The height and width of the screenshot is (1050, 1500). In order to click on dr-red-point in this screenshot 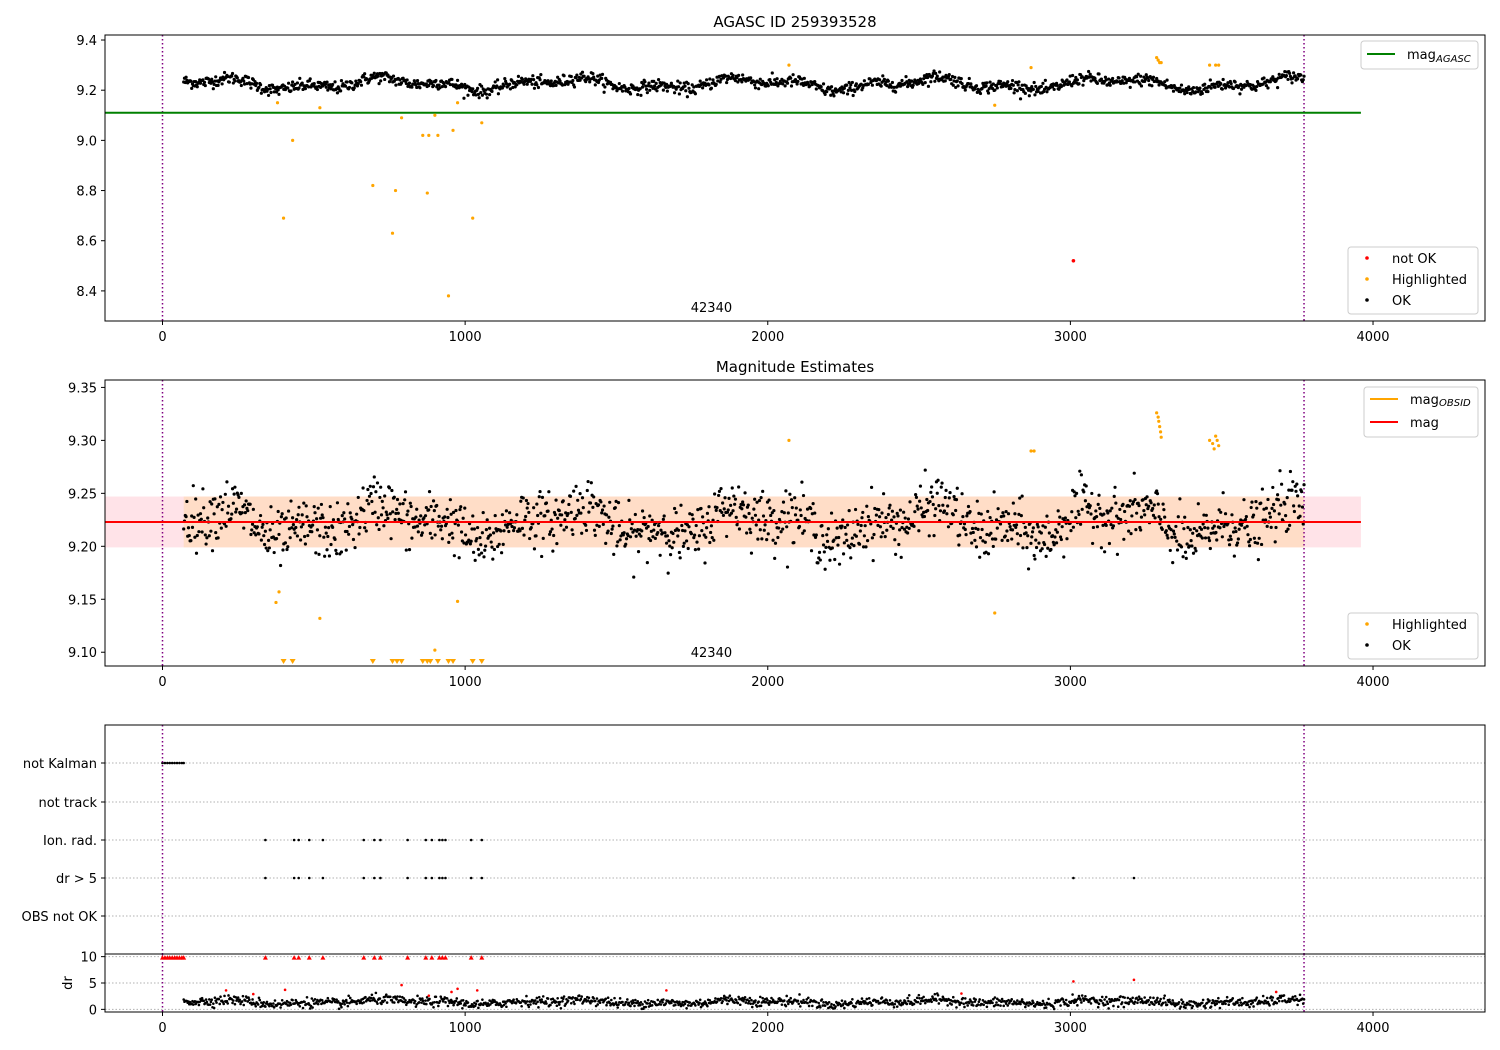, I will do `click(226, 990)`.